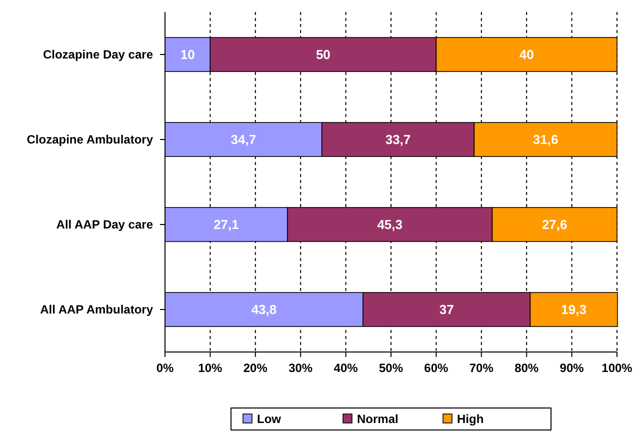  Describe the element at coordinates (526, 368) in the screenshot. I see `x-tick-label: 80%` at that location.